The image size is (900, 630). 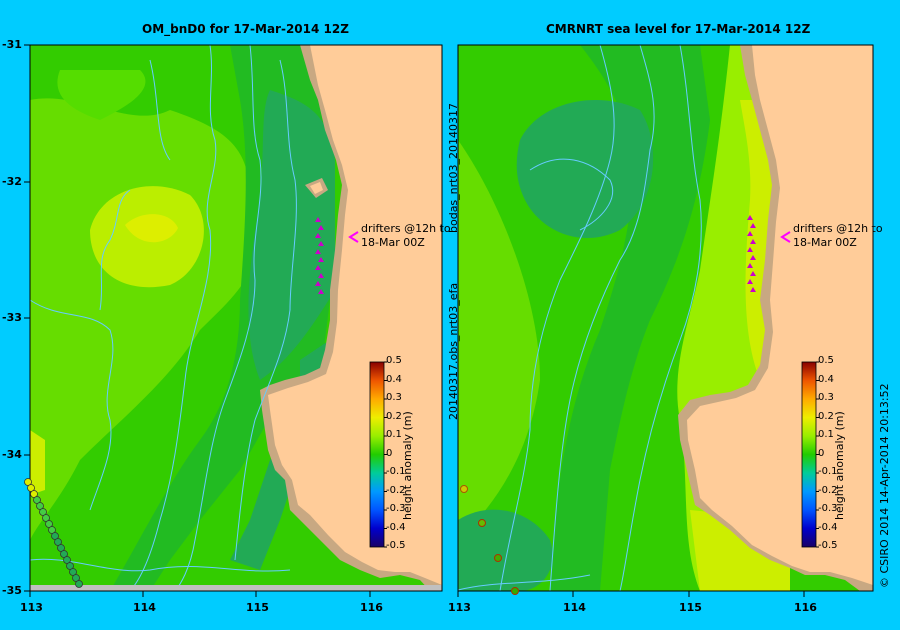 I want to click on right-colorbar-tick-label: 0.1, so click(x=826, y=434).